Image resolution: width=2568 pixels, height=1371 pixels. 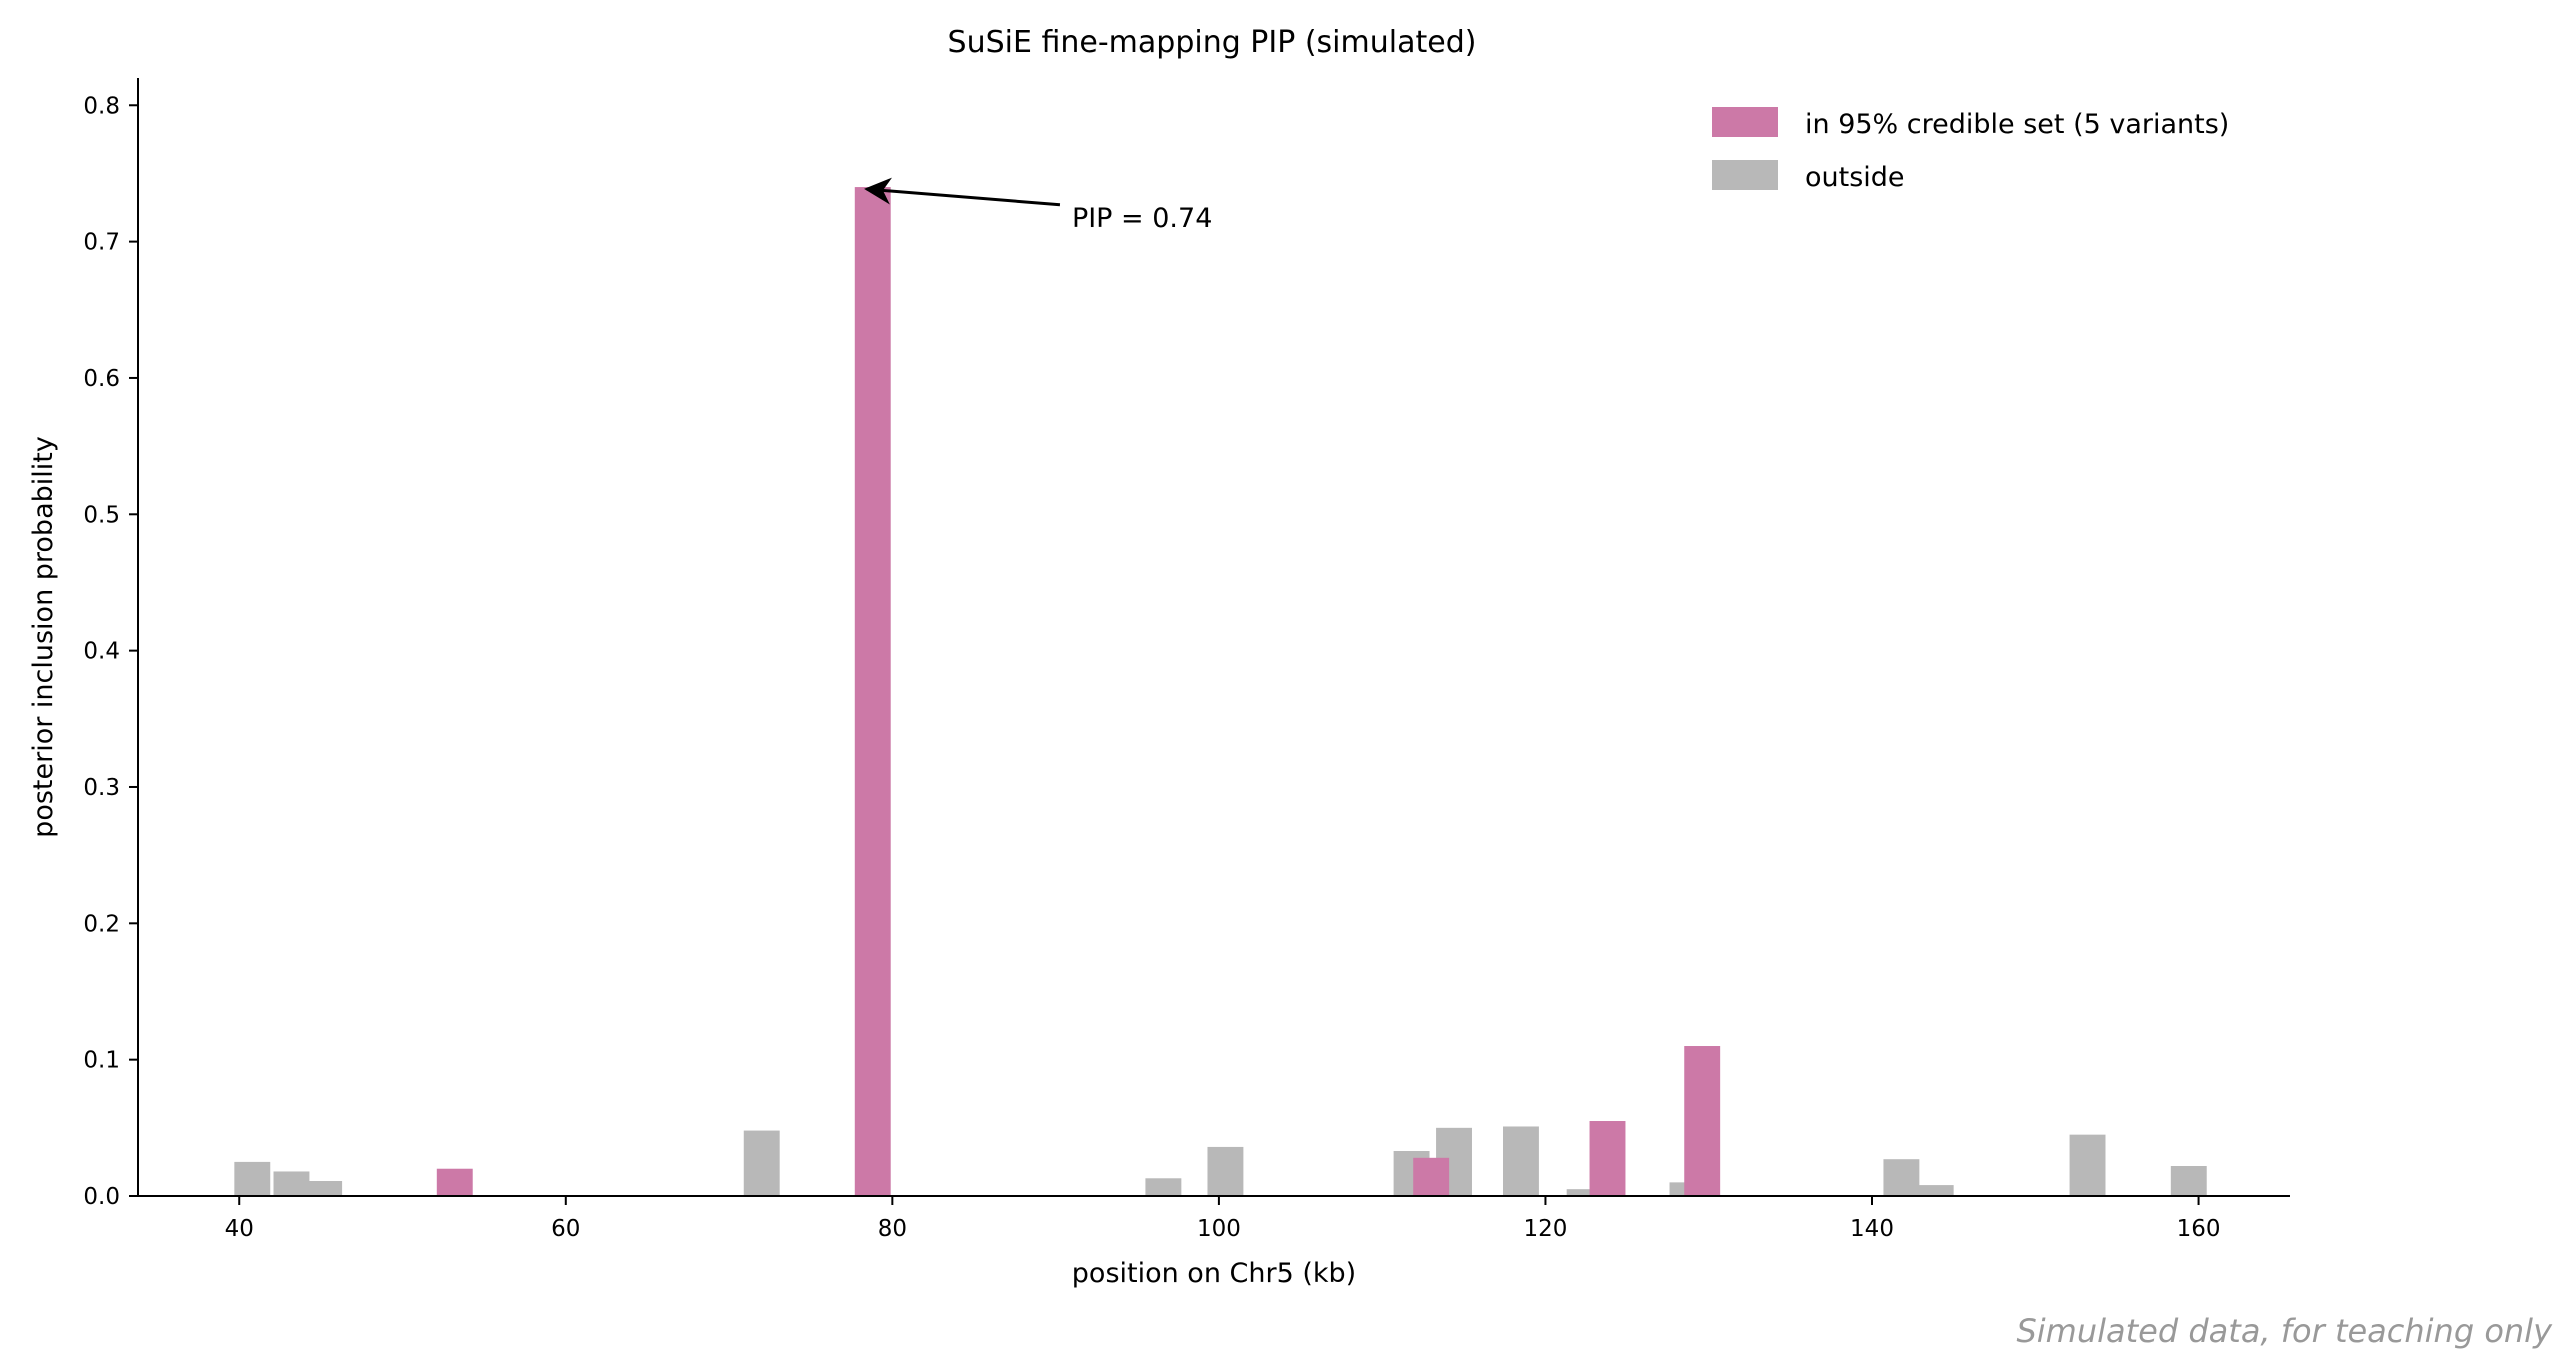 What do you see at coordinates (1855, 177) in the screenshot?
I see `legend-label-1: outside` at bounding box center [1855, 177].